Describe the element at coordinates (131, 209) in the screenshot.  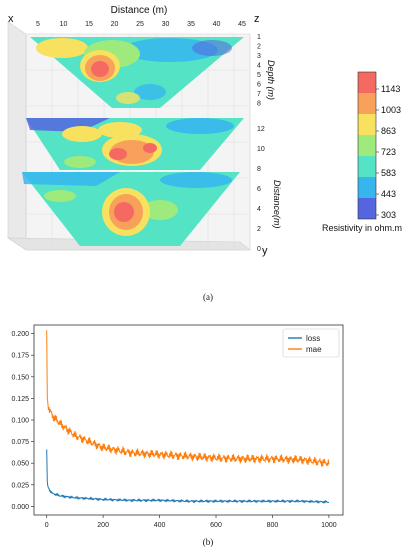
I see `resistivity-section-bottom` at that location.